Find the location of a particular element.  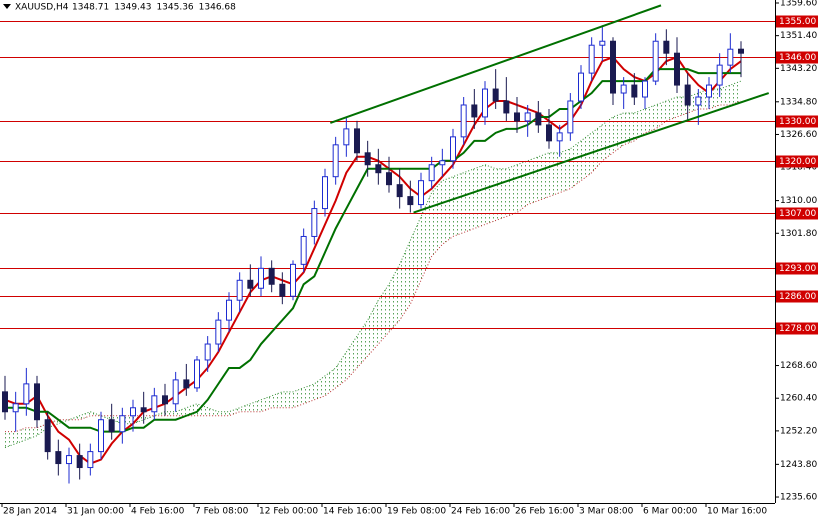

y-tick-label: 1310.00 is located at coordinates (798, 201).